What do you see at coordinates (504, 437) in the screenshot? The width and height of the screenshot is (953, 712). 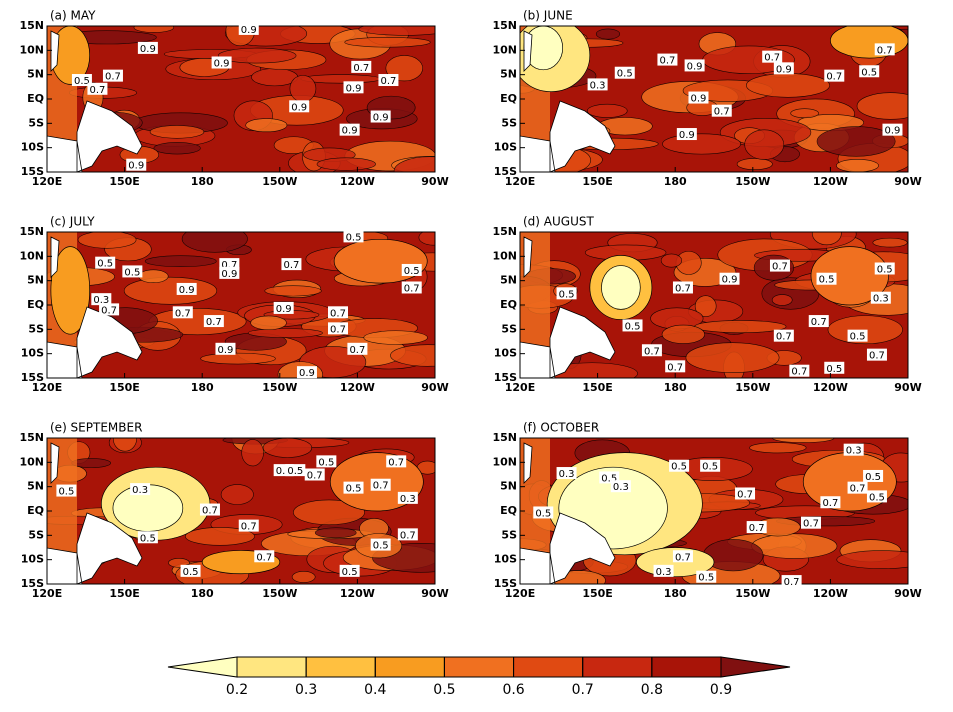 I see `lat-tick-label: 15N` at bounding box center [504, 437].